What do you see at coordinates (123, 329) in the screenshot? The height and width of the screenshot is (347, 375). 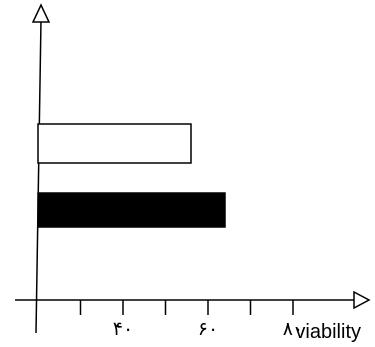 I see `x-tick-label: ۴۰` at bounding box center [123, 329].